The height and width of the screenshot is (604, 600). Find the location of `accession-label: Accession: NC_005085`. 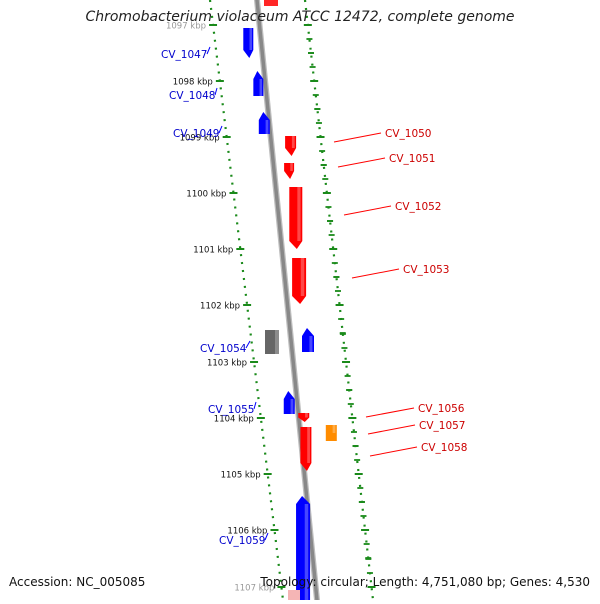

accession-label: Accession: NC_005085 is located at coordinates (77, 582).